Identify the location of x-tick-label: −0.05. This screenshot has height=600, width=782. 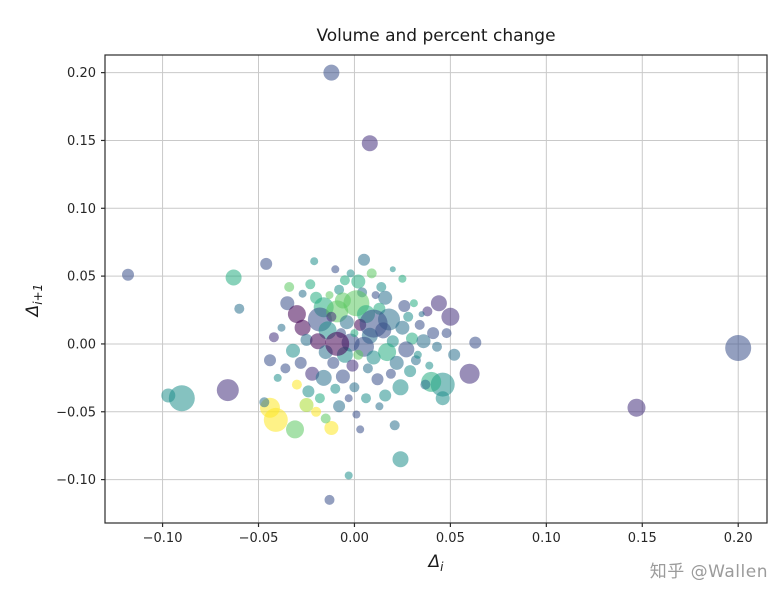
(259, 538).